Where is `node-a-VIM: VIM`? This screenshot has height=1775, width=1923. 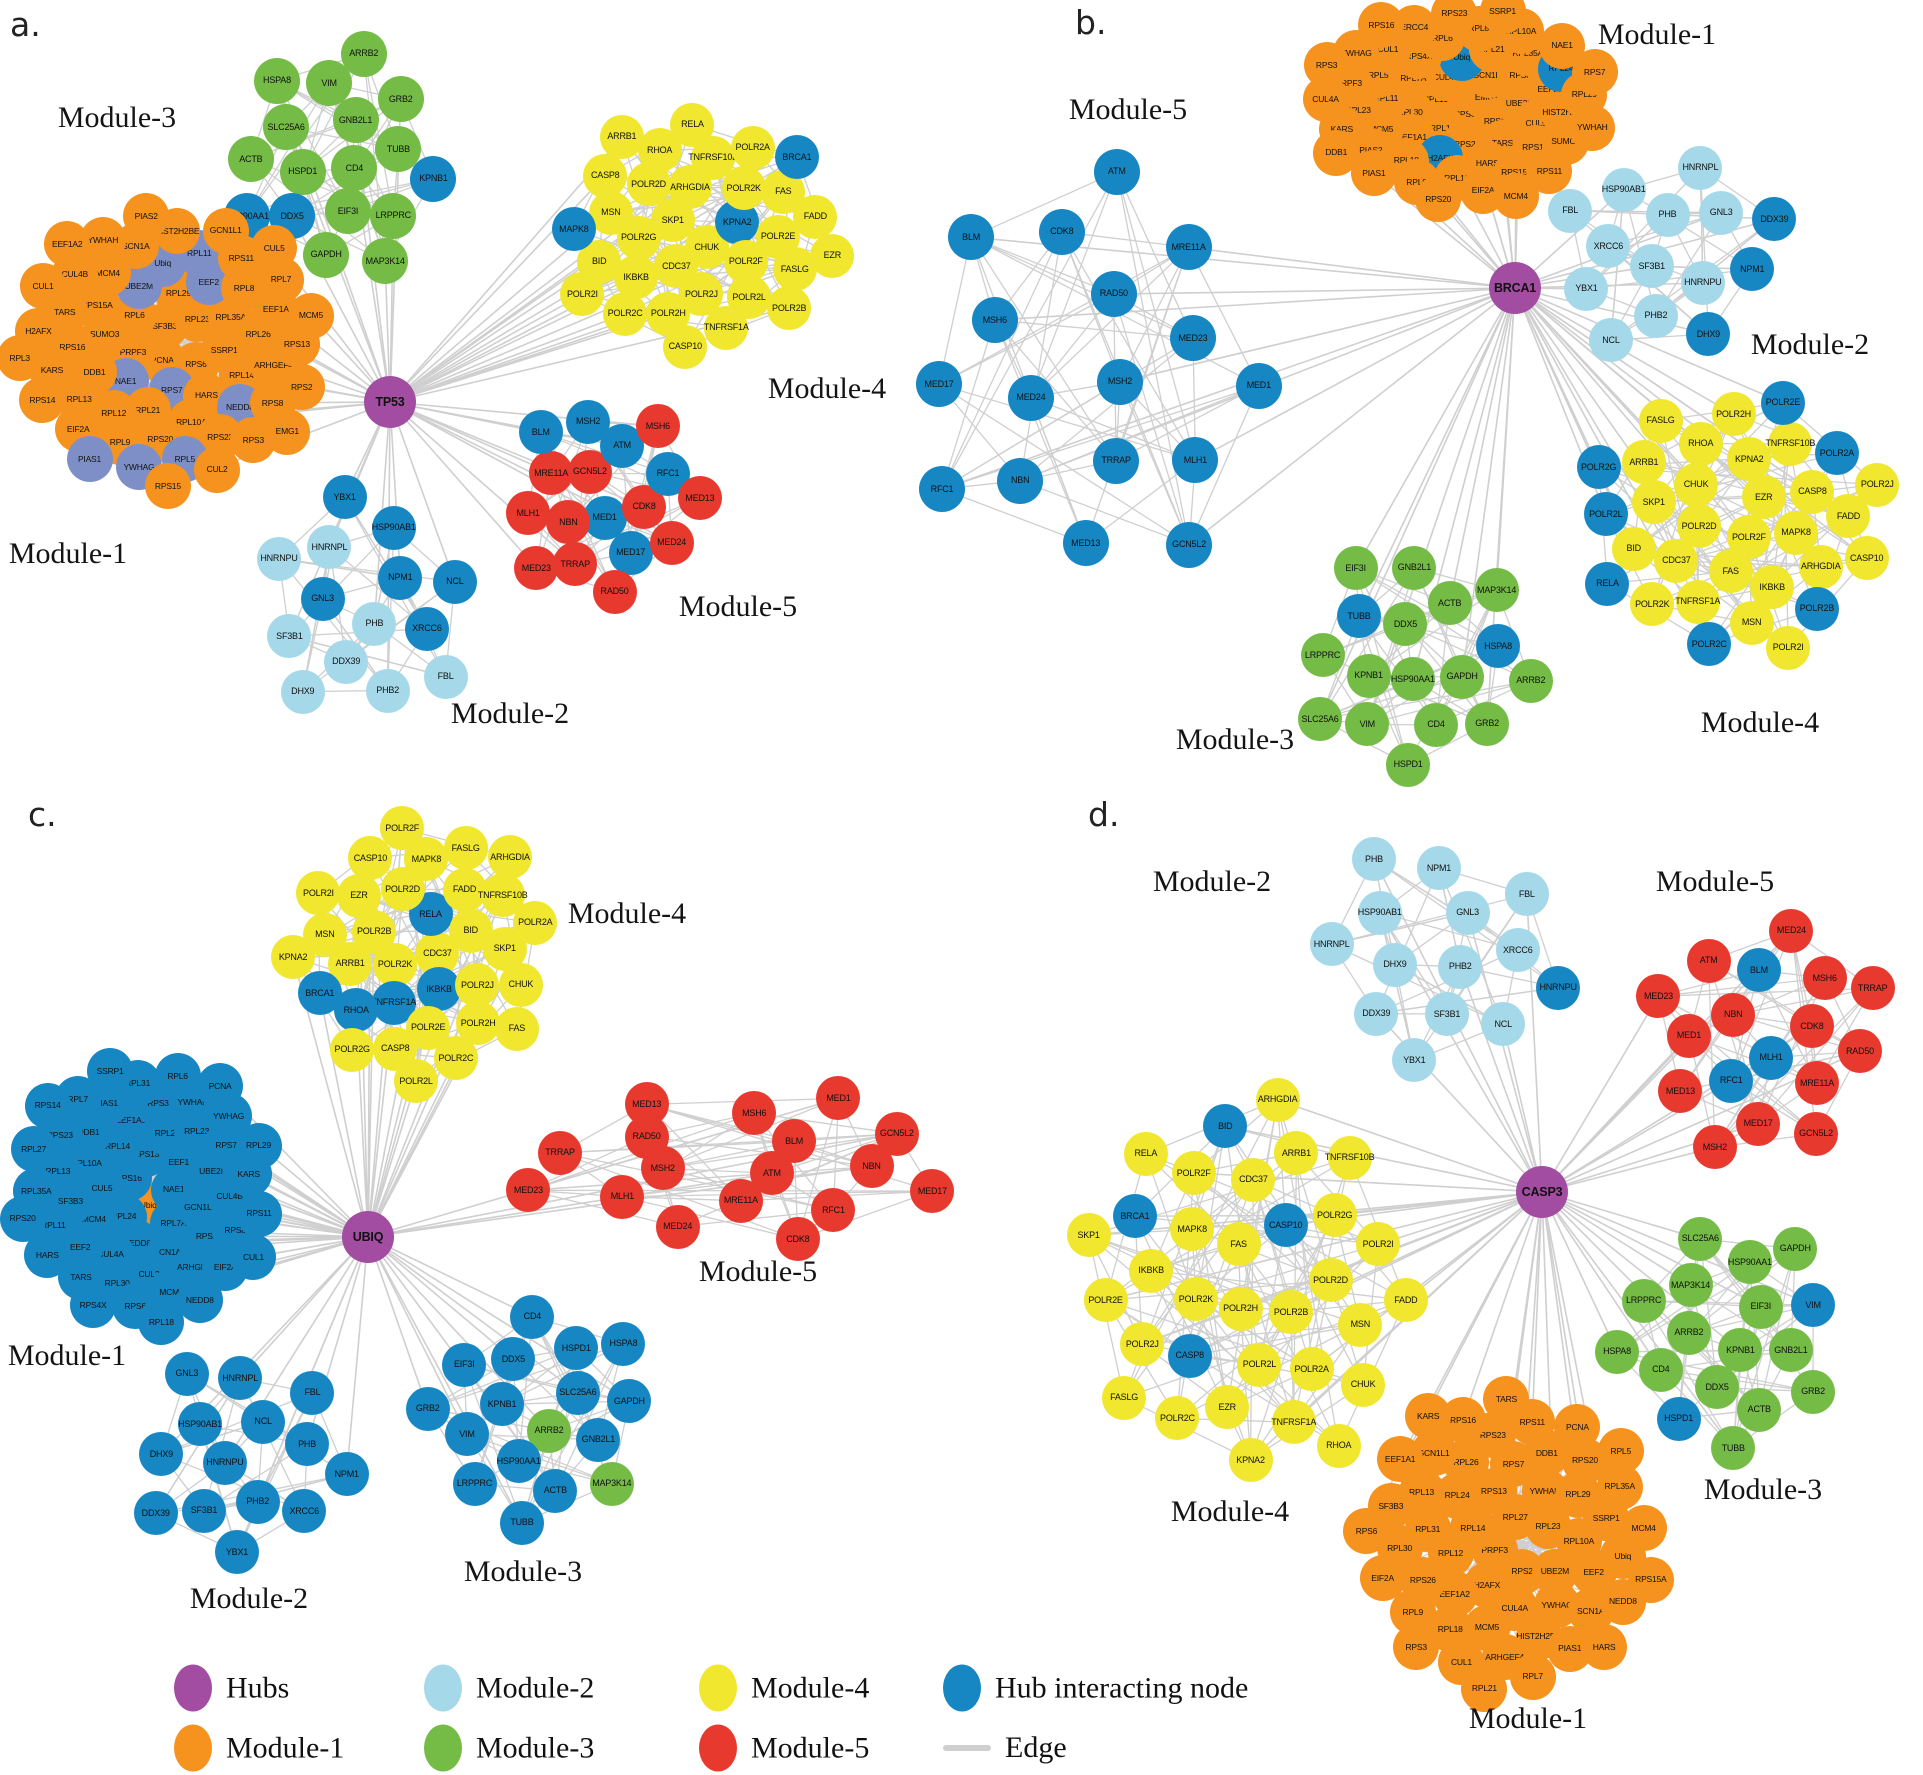
node-a-VIM: VIM is located at coordinates (329, 83).